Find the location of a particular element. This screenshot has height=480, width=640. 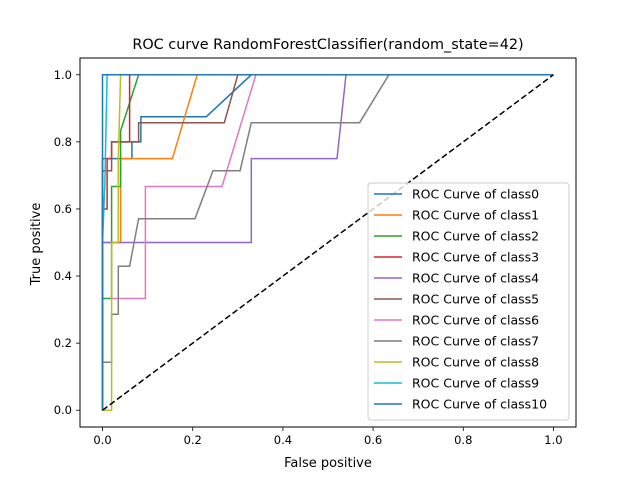

y-tick-label: 0.4 is located at coordinates (63, 276).